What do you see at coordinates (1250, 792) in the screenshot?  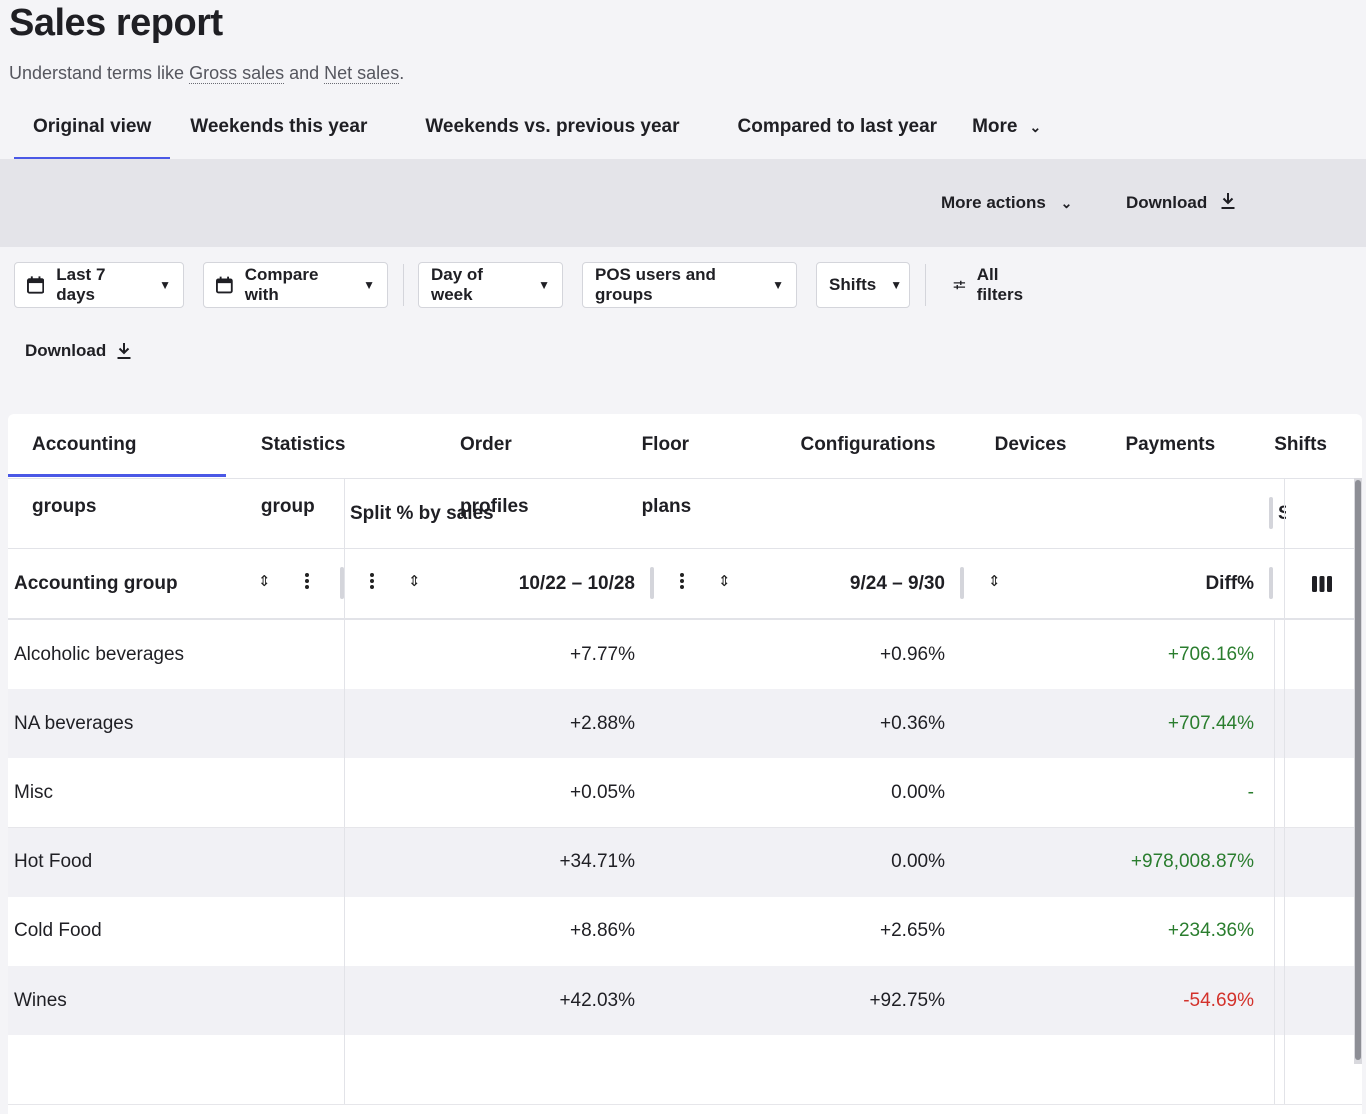 I see `cell-diff: -` at bounding box center [1250, 792].